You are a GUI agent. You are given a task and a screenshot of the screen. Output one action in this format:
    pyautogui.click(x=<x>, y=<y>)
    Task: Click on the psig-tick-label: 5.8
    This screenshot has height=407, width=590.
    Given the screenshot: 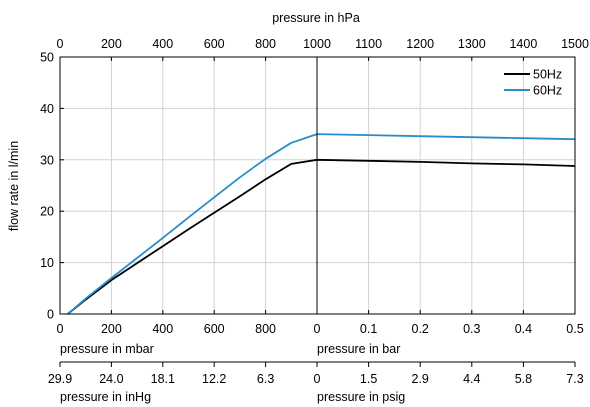 What is the action you would take?
    pyautogui.click(x=523, y=379)
    